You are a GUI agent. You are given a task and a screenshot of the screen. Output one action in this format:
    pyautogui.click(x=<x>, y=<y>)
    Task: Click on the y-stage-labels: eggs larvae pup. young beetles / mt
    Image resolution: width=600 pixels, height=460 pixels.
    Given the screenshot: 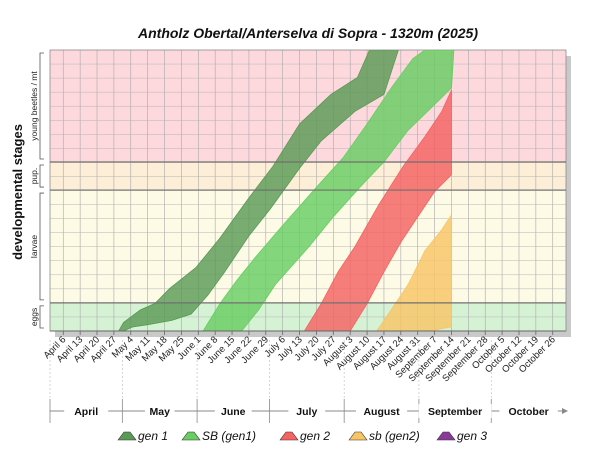 What is the action you would take?
    pyautogui.click(x=36, y=190)
    